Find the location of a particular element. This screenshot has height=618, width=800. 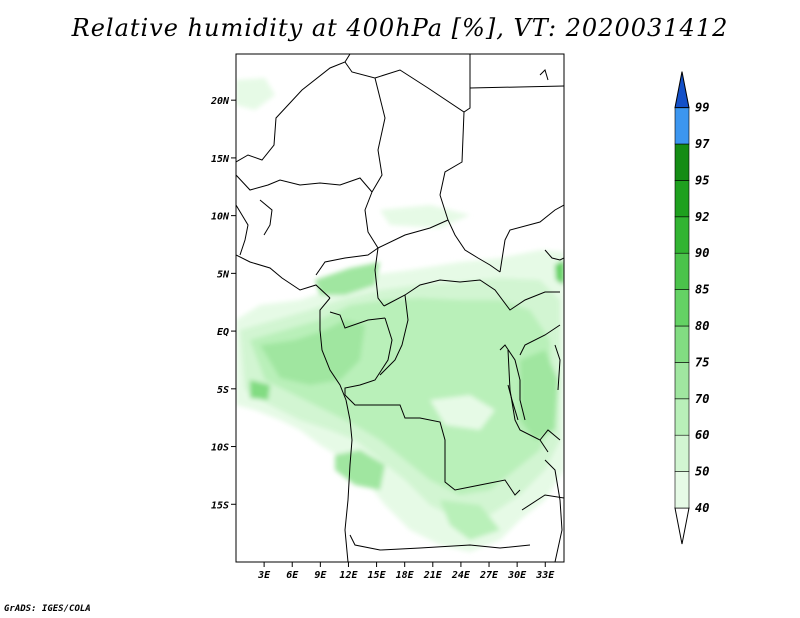

lon-tick-label: 33E is located at coordinates (545, 575).